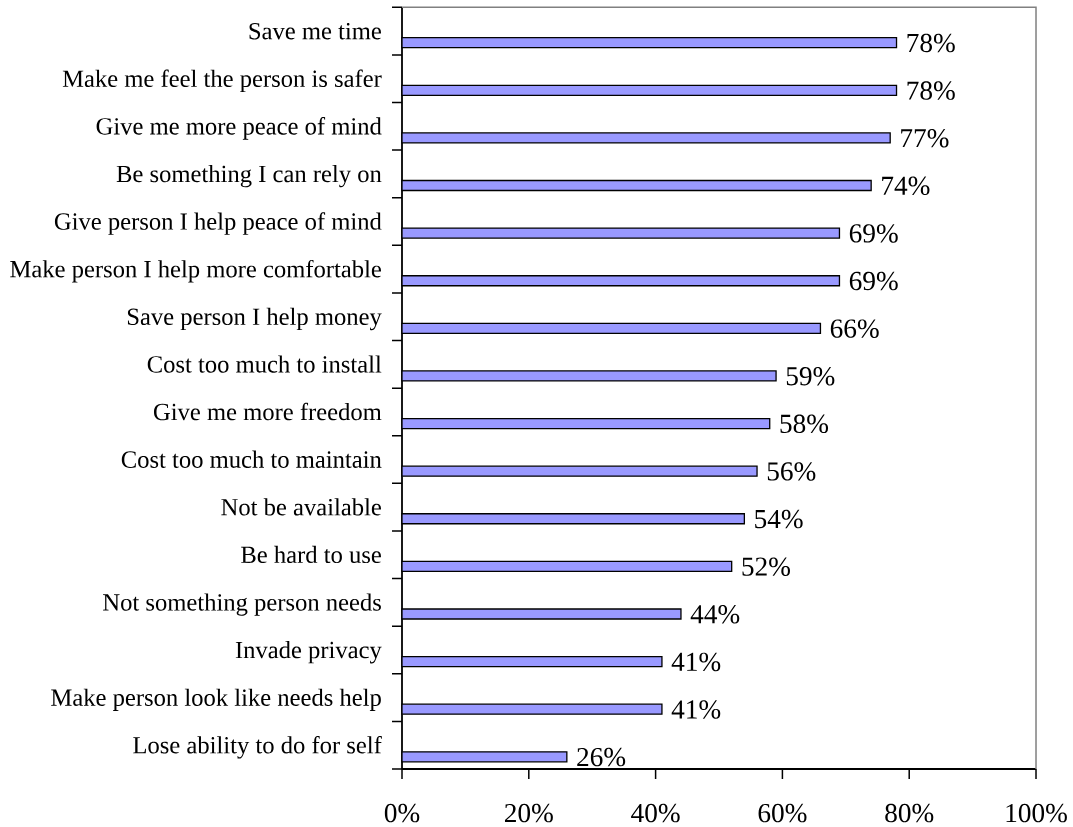  I want to click on data-label: 54%, so click(779, 519).